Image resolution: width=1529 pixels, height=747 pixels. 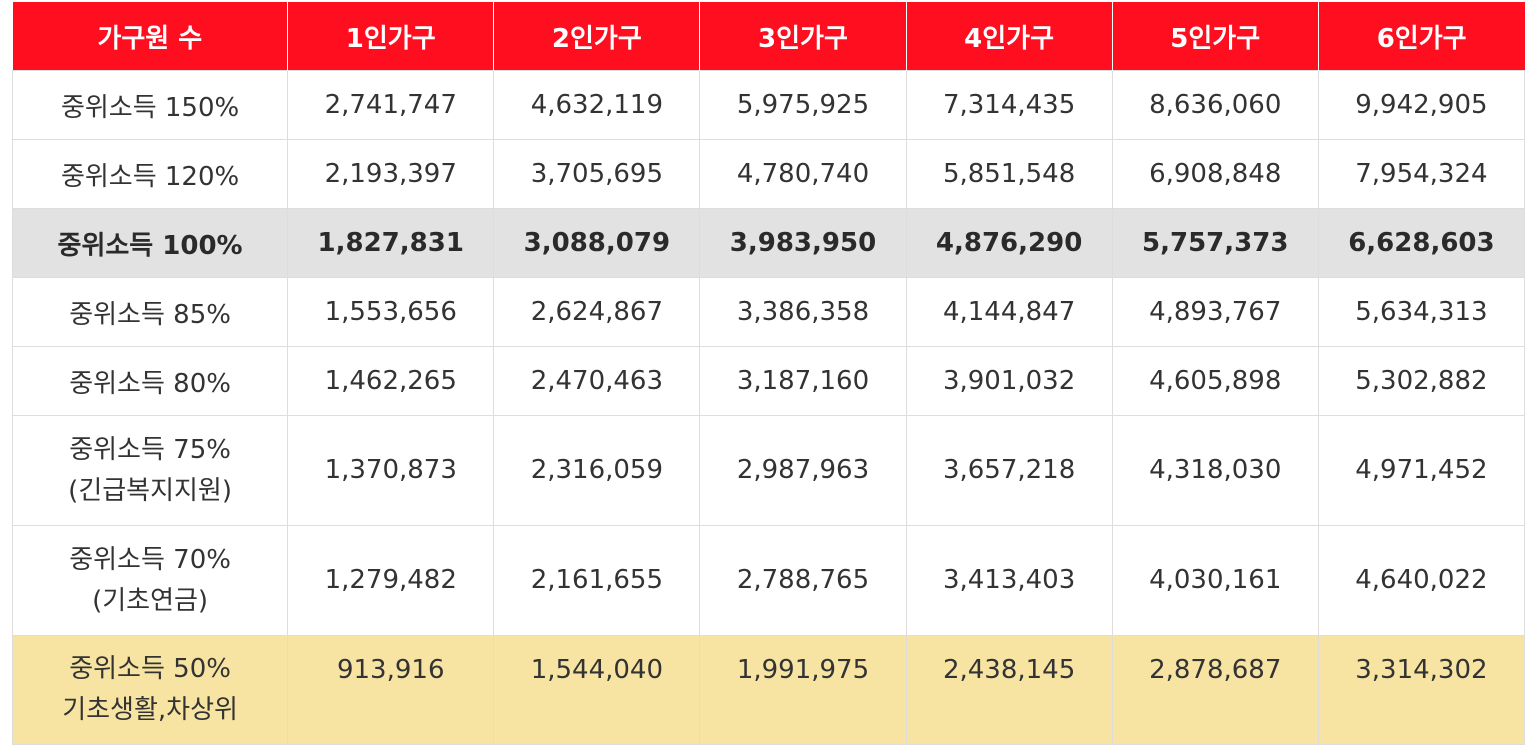 What do you see at coordinates (597, 580) in the screenshot?
I see `cell-value: 2,161,655` at bounding box center [597, 580].